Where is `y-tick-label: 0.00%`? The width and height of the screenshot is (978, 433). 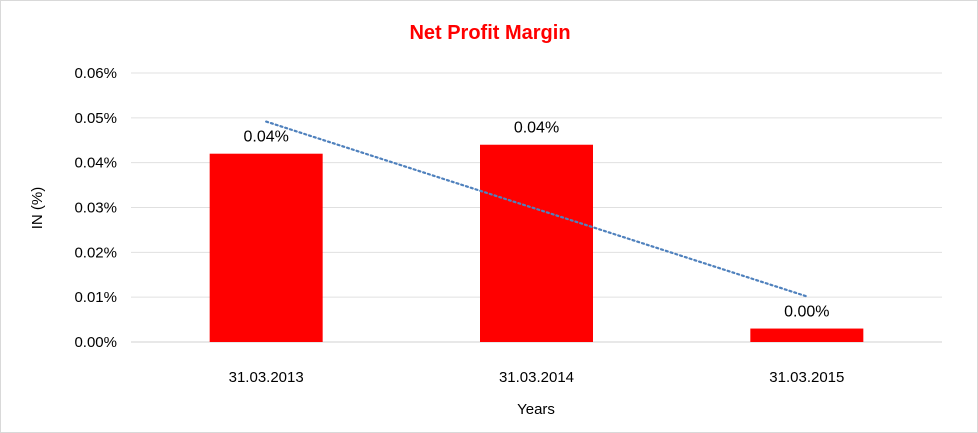 y-tick-label: 0.00% is located at coordinates (95, 342).